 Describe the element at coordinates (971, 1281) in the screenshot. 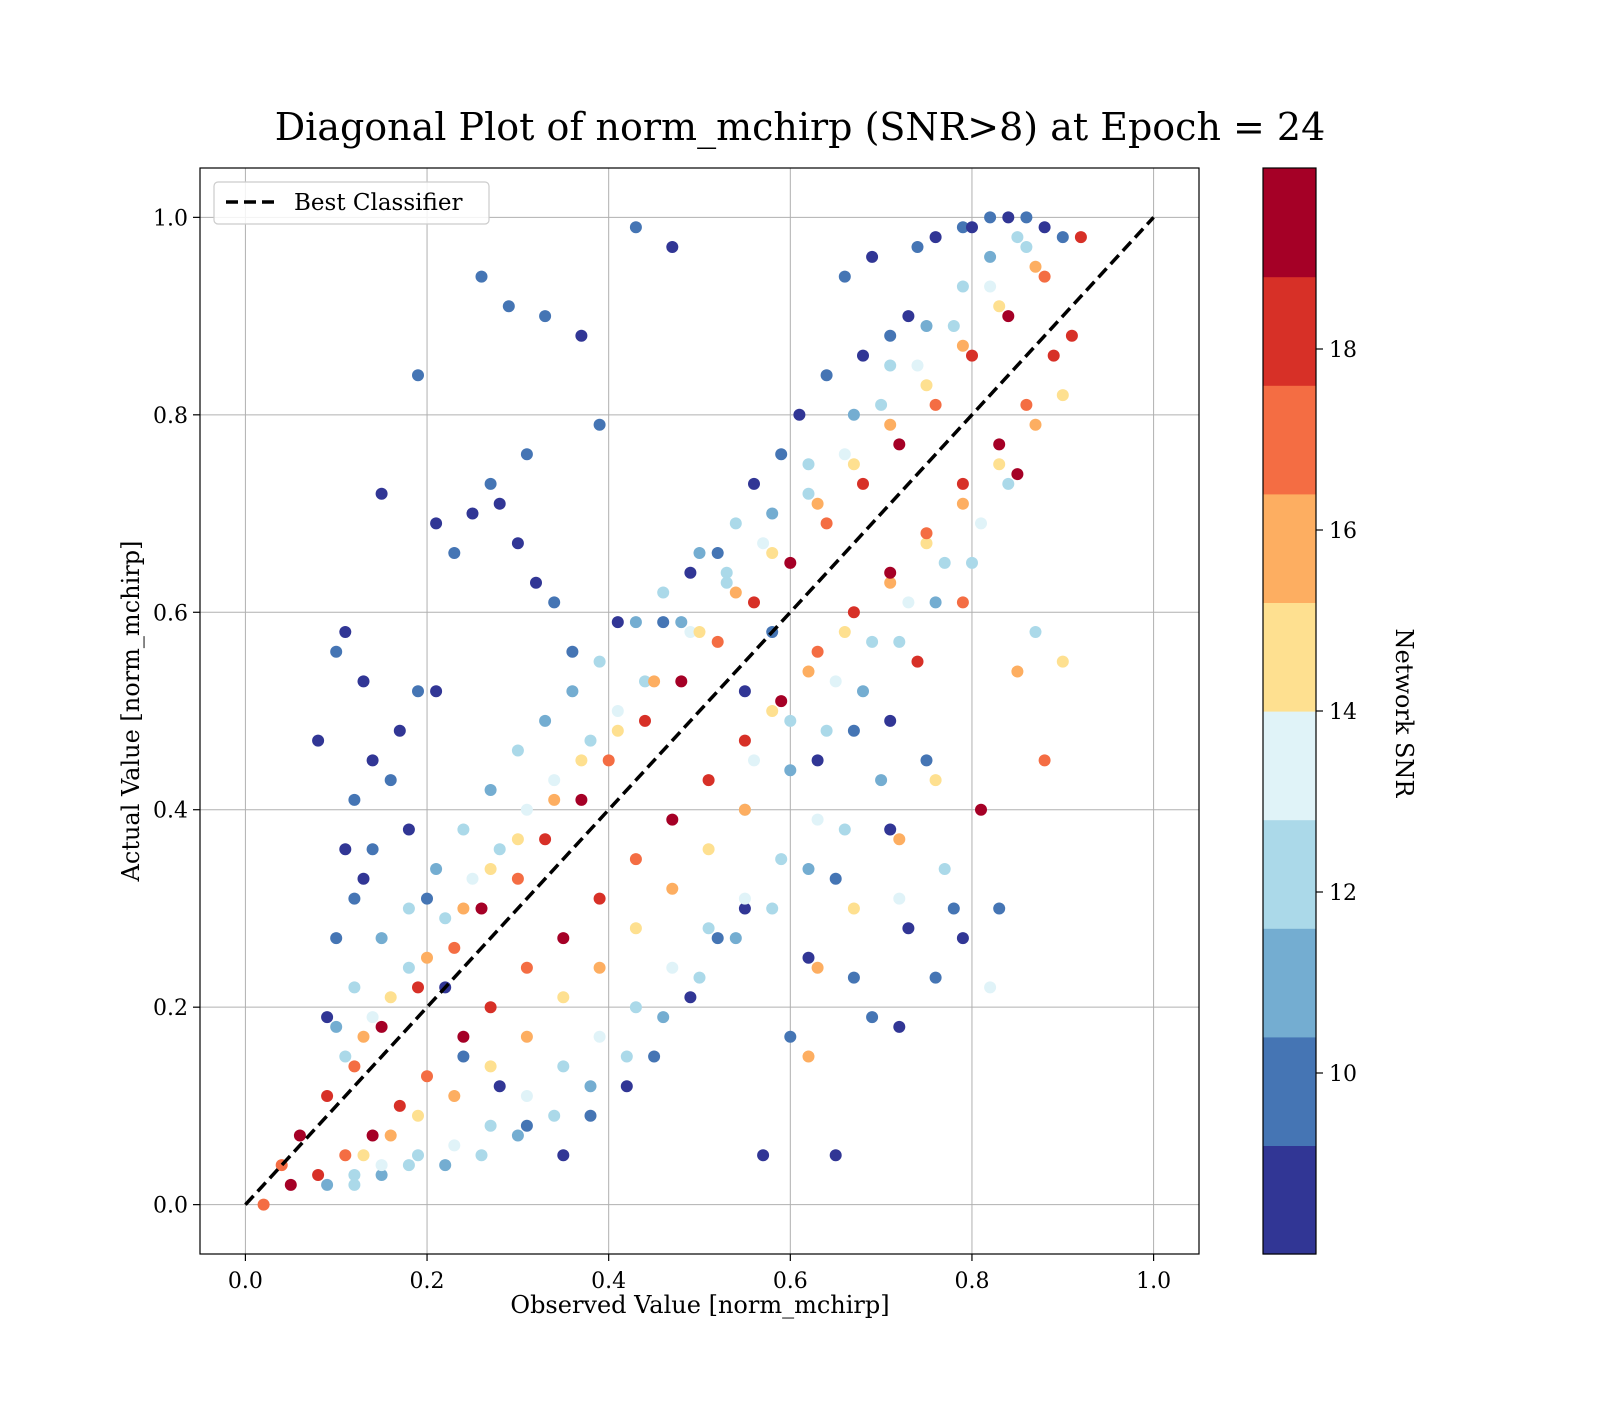

I see `x-tick-label: 0.8` at that location.